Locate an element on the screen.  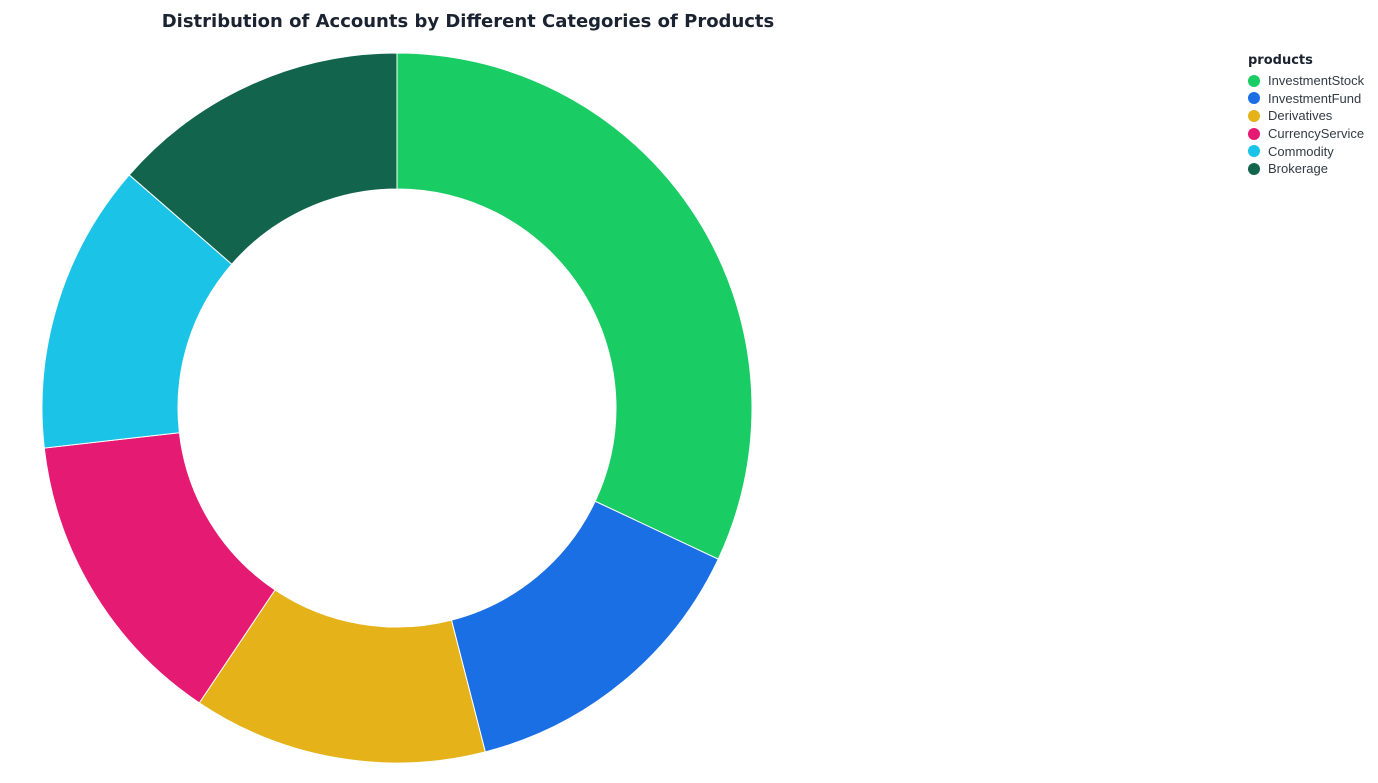
legend-label: Commodity is located at coordinates (1301, 151).